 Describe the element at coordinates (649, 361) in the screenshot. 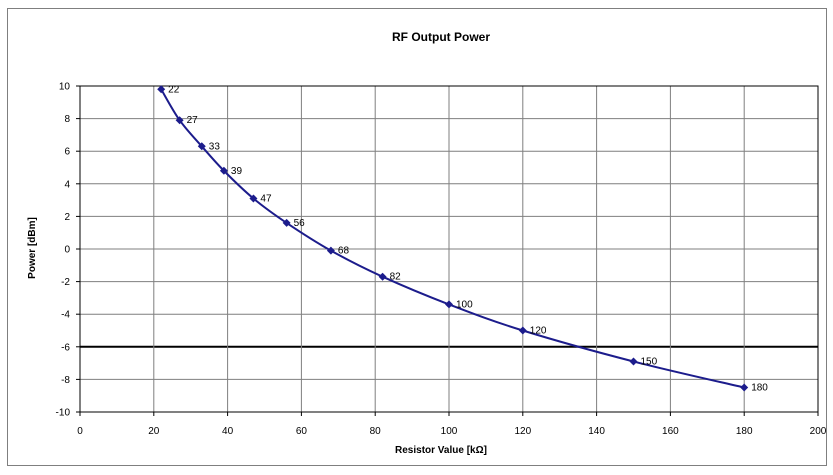

I see `data-label: 150` at that location.